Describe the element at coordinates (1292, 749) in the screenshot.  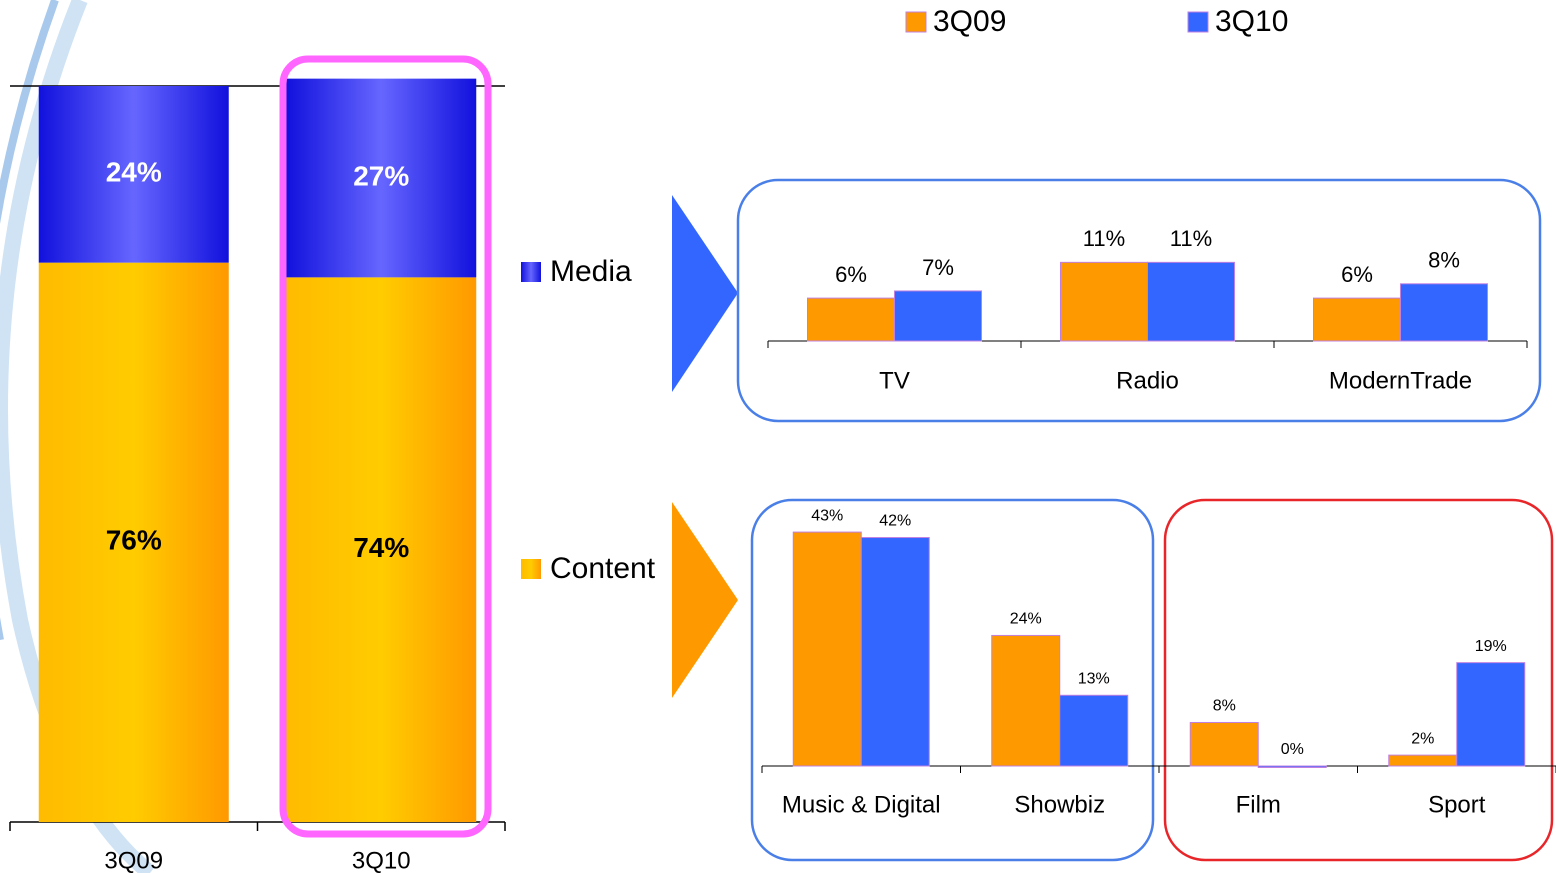
I see `value-label: 0%` at that location.